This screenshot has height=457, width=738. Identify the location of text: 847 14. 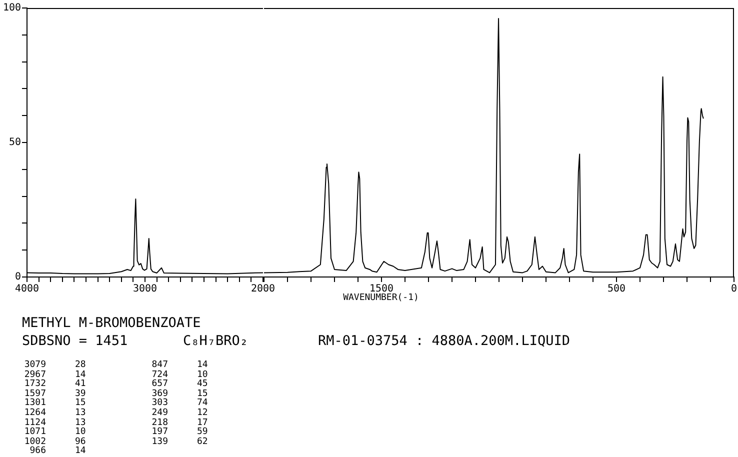
(180, 365).